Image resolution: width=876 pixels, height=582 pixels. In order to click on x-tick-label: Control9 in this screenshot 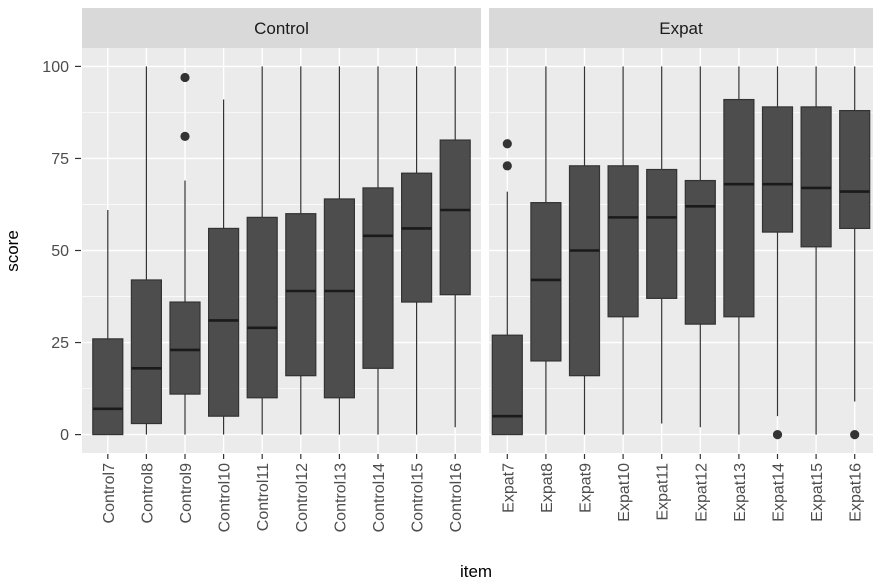, I will do `click(186, 493)`.